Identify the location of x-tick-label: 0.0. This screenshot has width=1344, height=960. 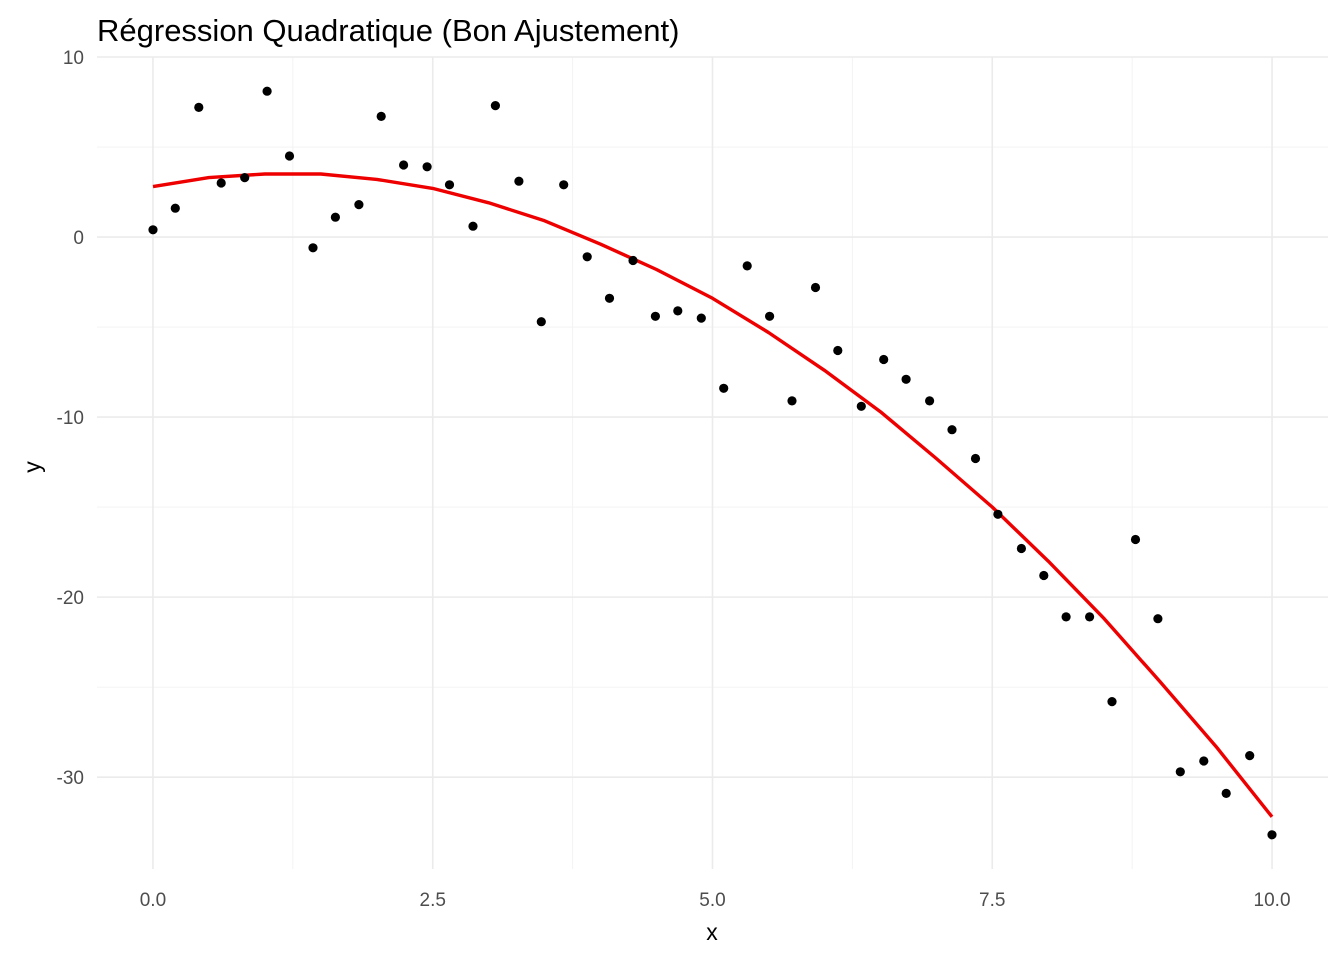
(153, 900).